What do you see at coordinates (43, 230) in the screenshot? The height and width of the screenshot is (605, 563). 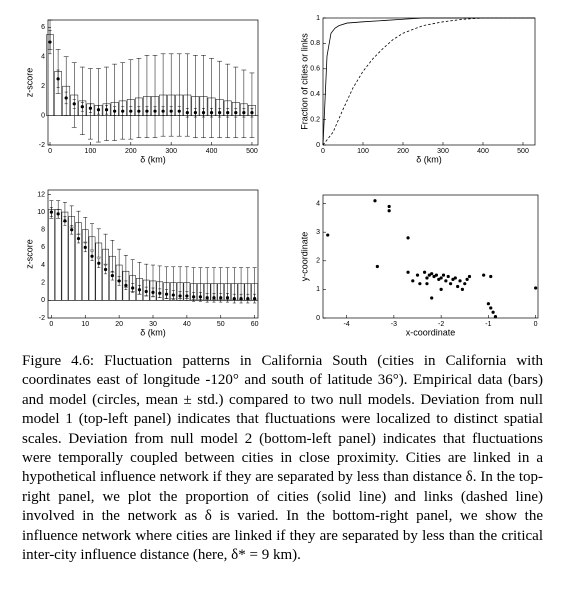 I see `y-tick-label: 8` at bounding box center [43, 230].